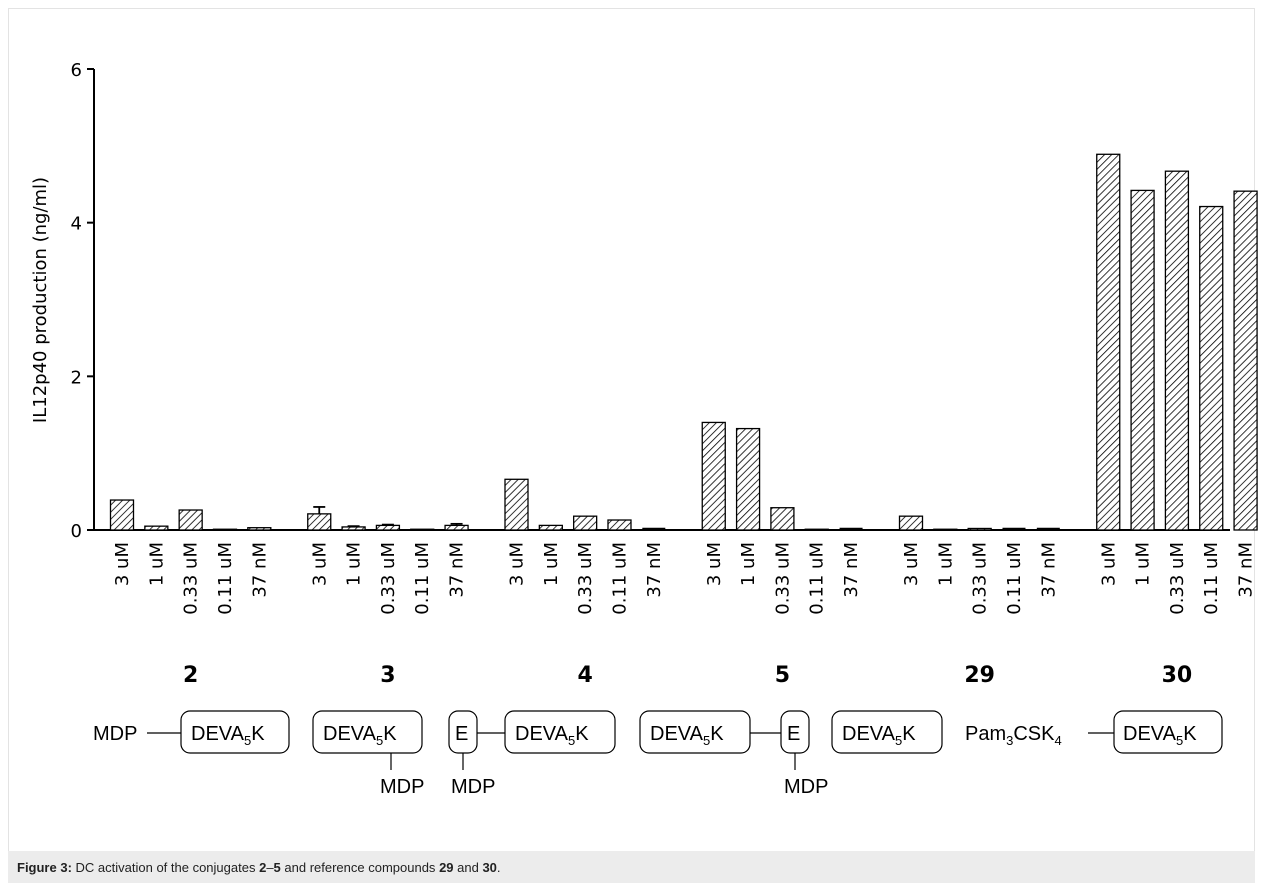 This screenshot has height=891, width=1263. I want to click on caption-bold-1: 2, so click(263, 867).